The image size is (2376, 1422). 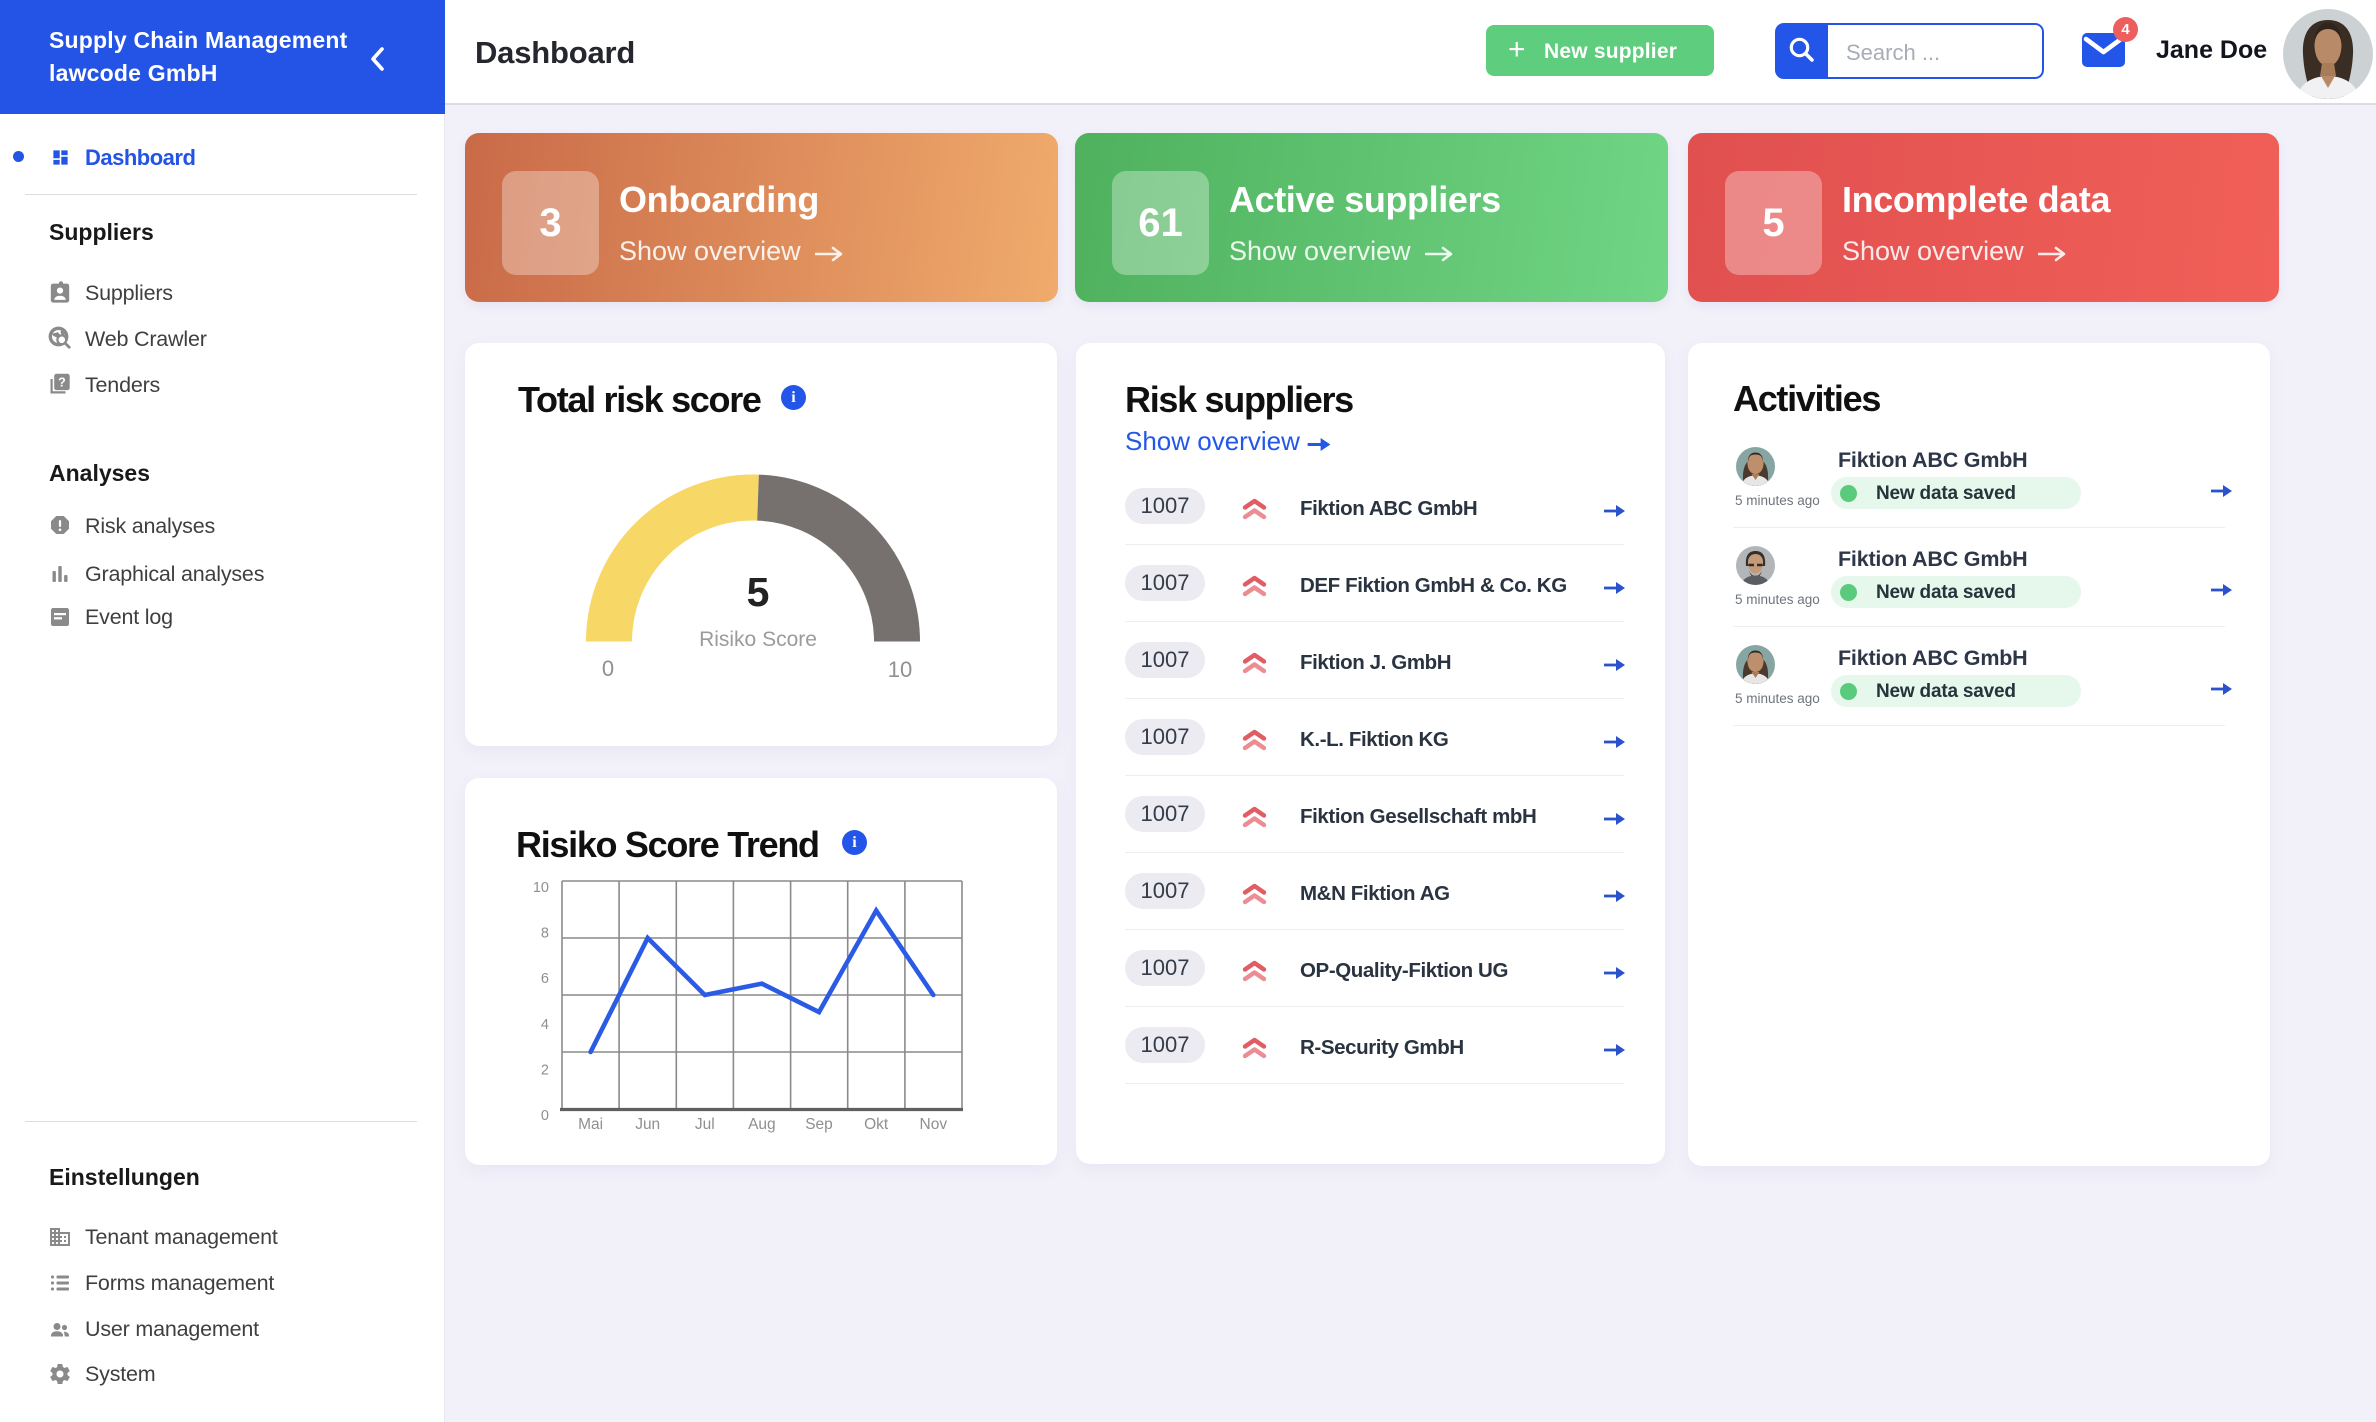 What do you see at coordinates (876, 1124) in the screenshot?
I see `svg-text: Okt` at bounding box center [876, 1124].